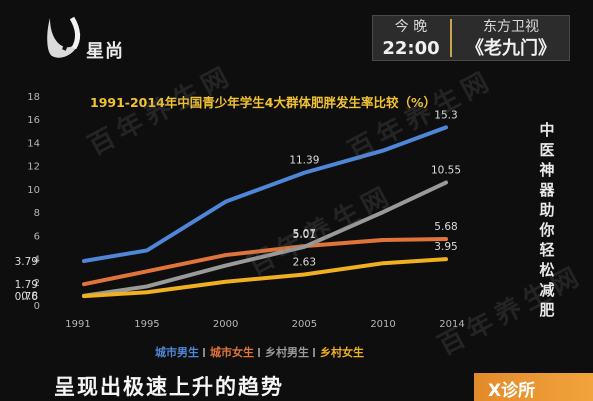  I want to click on data-label: 1.79, so click(26, 285).